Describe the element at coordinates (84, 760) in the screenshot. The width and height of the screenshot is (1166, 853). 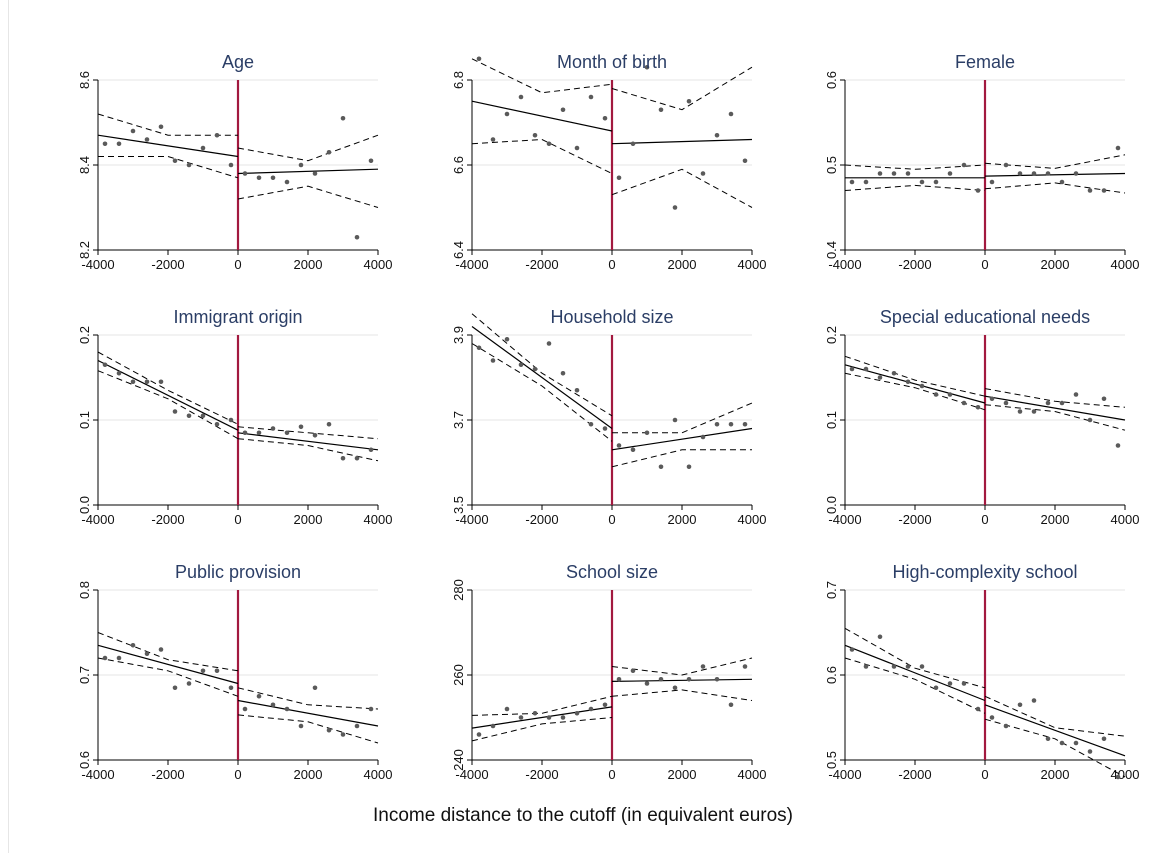
I see `y-tick-label: 0.6` at that location.